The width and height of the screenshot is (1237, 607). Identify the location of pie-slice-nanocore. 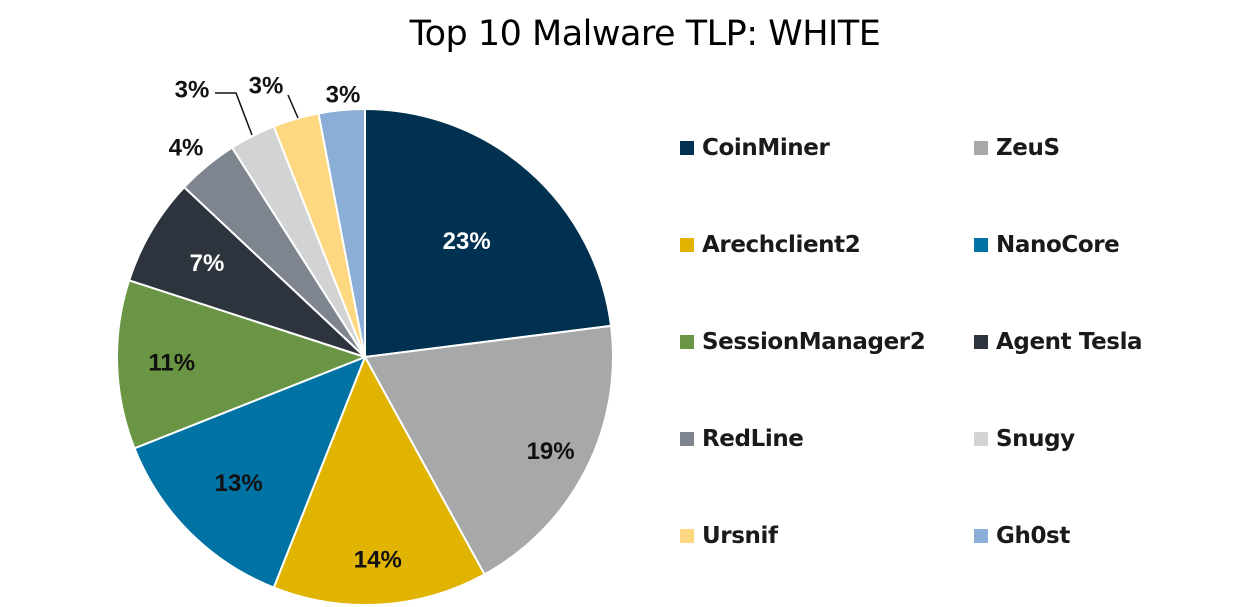
(250, 472).